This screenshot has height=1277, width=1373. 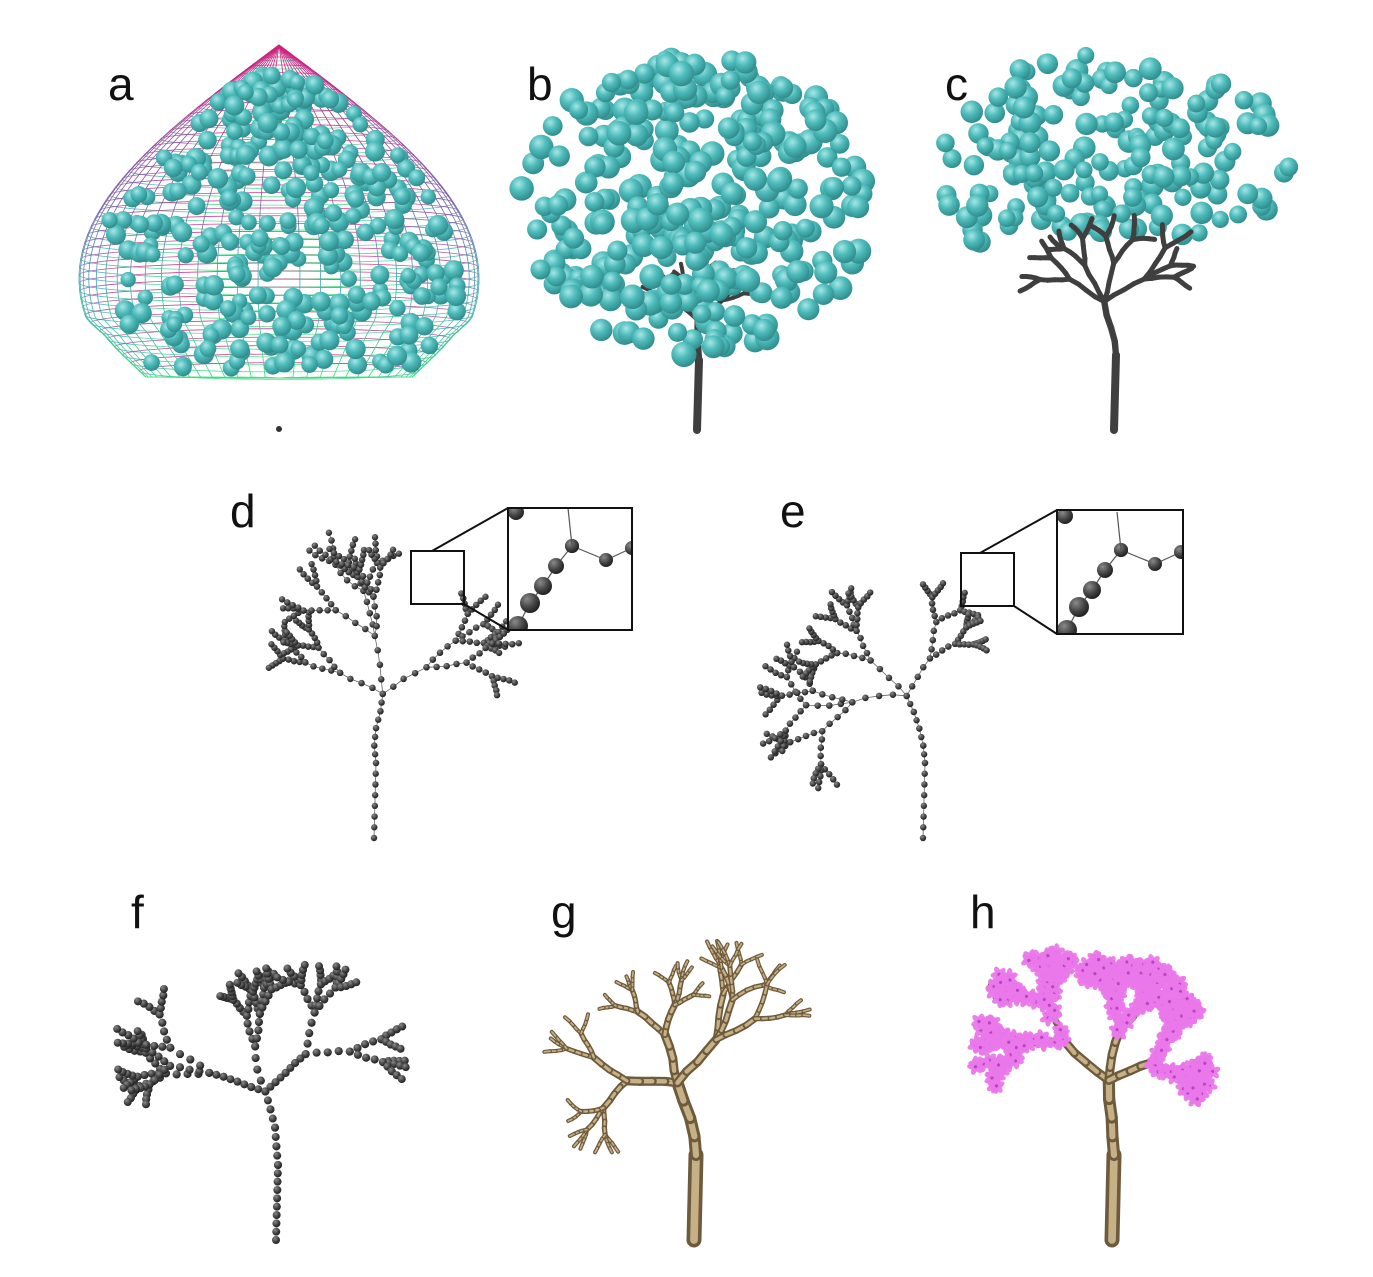 What do you see at coordinates (1107, 323) in the screenshot?
I see `tree-skeleton` at bounding box center [1107, 323].